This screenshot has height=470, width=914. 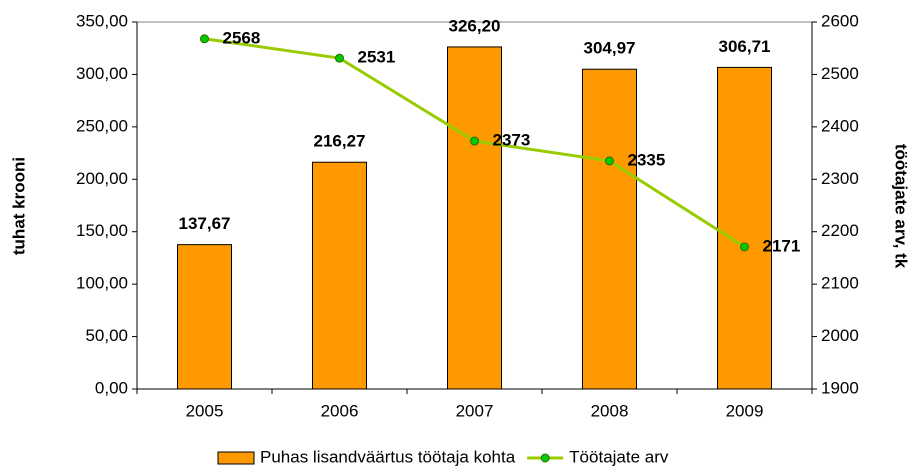 I want to click on y2-tick-label: 2000, so click(x=840, y=335).